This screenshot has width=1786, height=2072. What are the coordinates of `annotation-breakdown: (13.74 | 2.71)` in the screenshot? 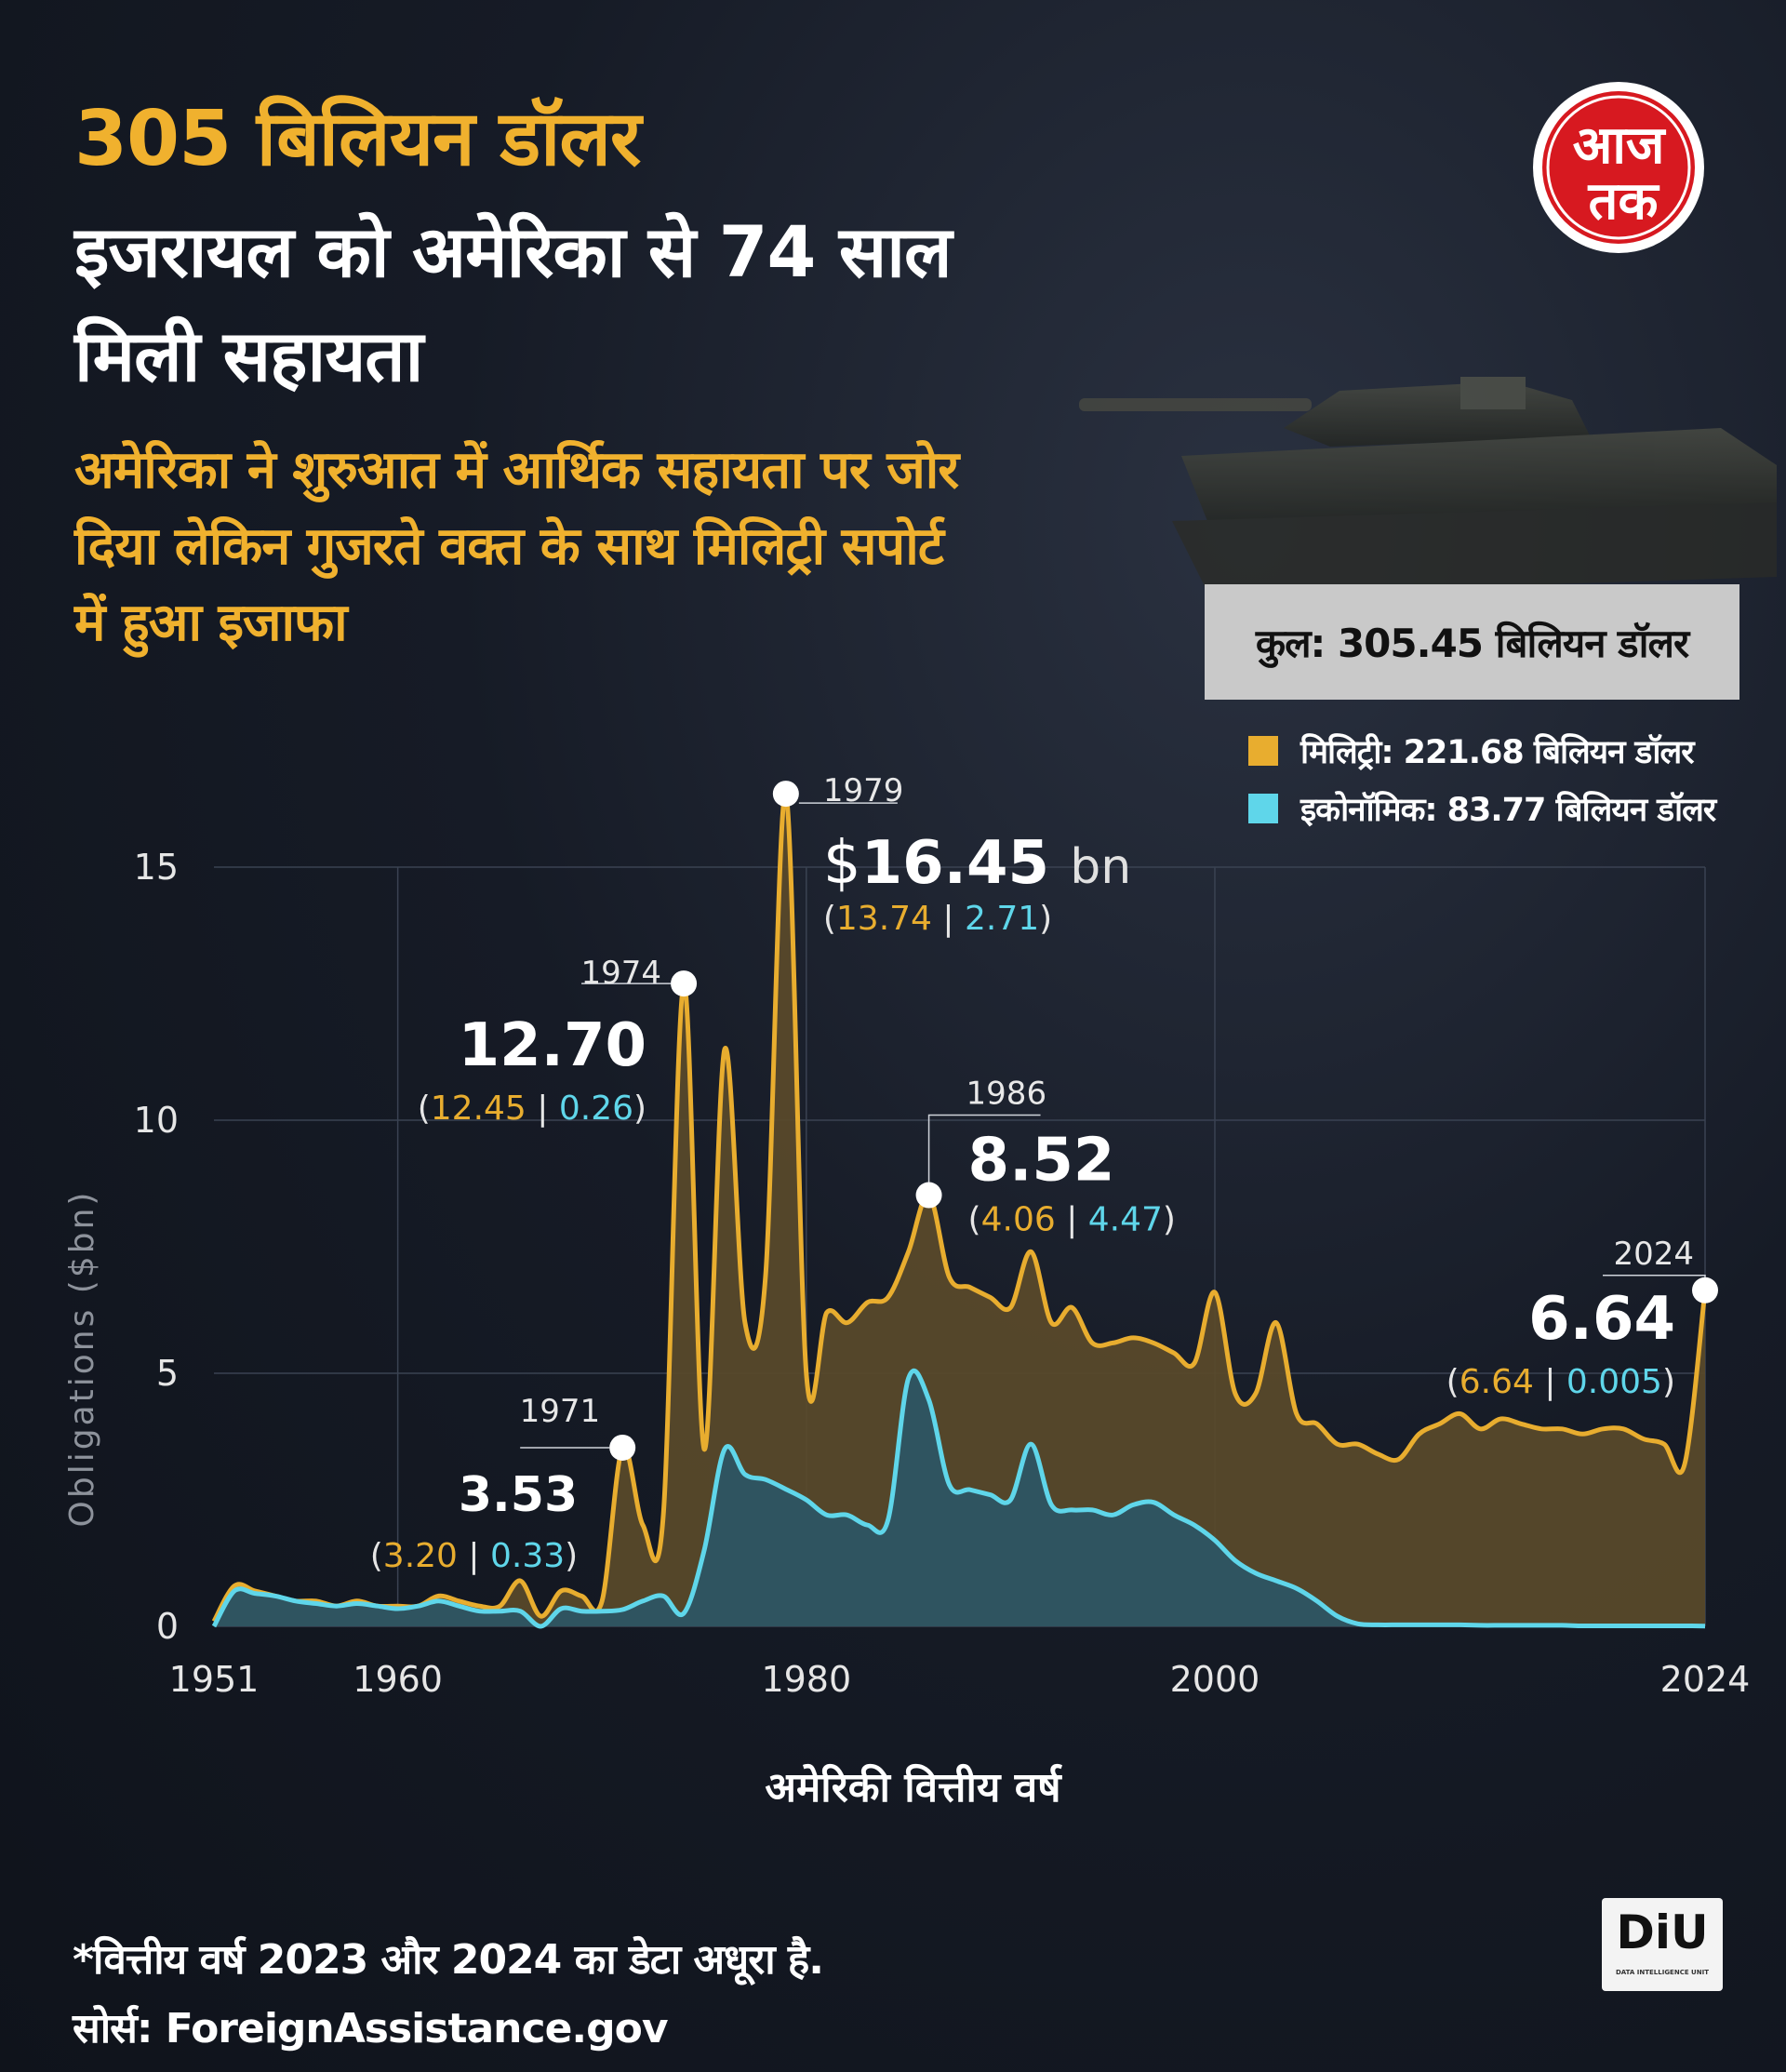 It's located at (937, 919).